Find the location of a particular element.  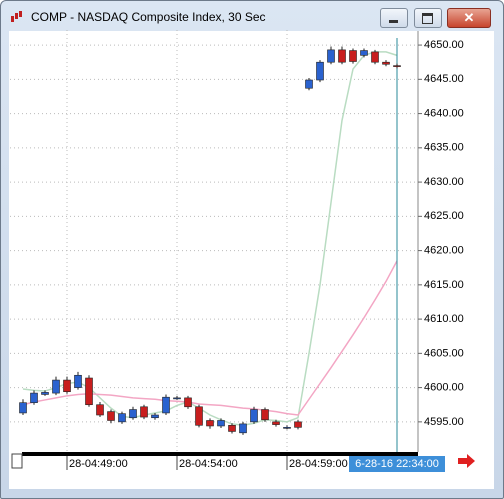

y-tick-label: 4640.00 is located at coordinates (444, 113).